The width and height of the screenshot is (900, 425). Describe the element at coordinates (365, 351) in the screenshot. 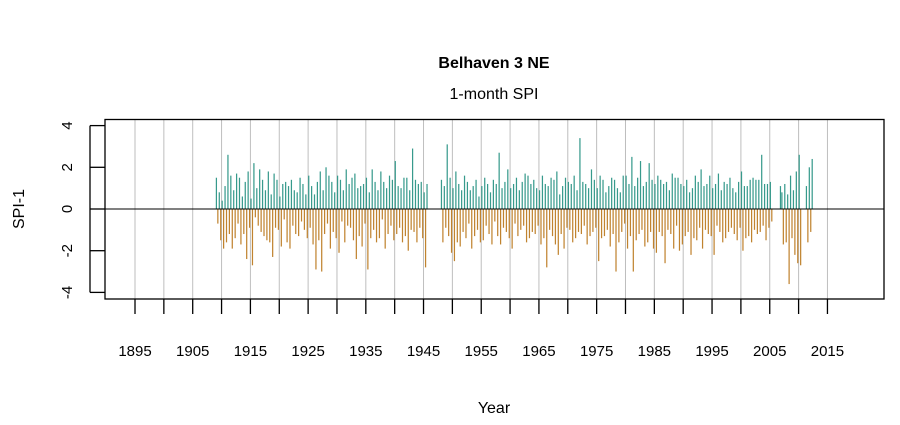

I see `x-tick-label: 1935` at that location.